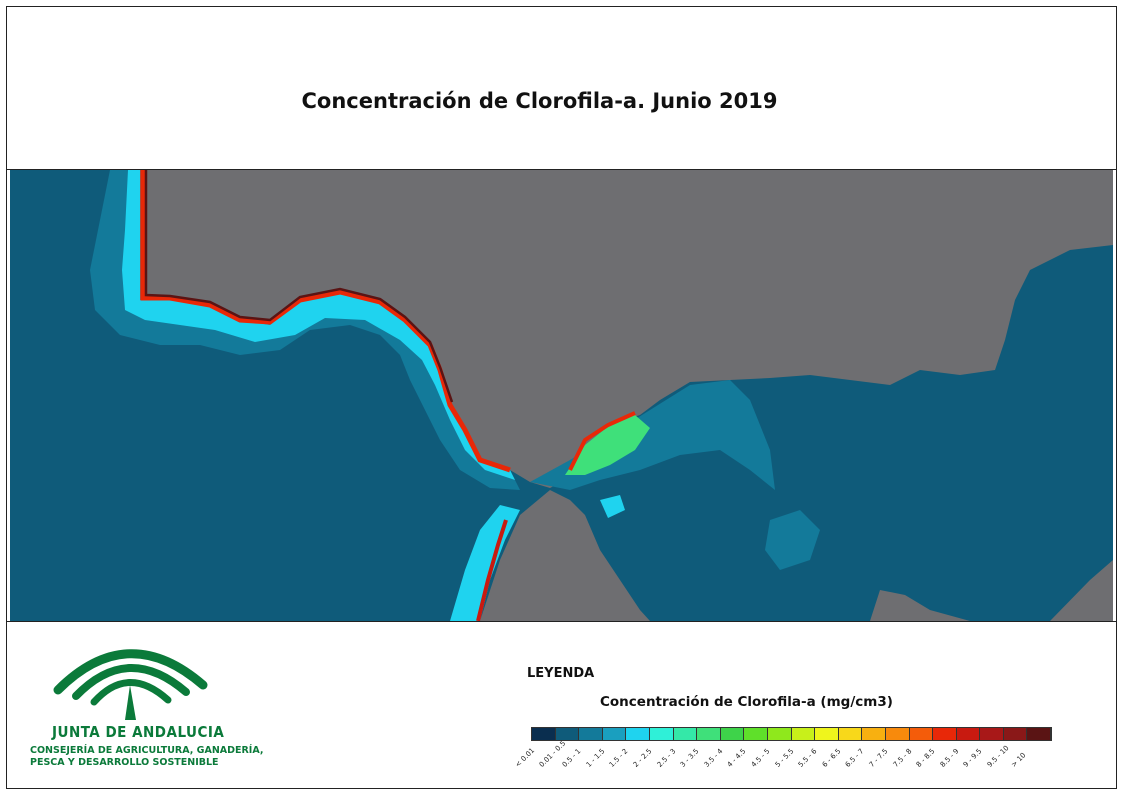 The width and height of the screenshot is (1123, 794). I want to click on junta-emblem-icon, so click(130, 684).